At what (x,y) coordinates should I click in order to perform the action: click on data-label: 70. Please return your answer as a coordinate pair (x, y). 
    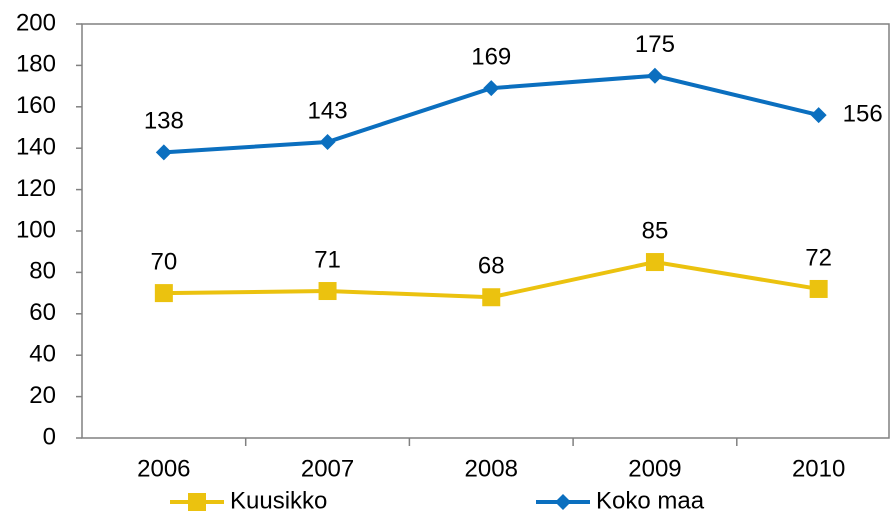
    Looking at the image, I should click on (163, 261).